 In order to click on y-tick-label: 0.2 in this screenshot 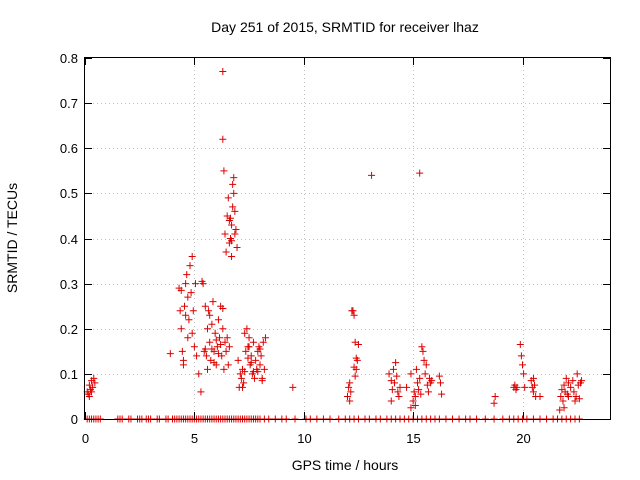, I will do `click(69, 329)`.